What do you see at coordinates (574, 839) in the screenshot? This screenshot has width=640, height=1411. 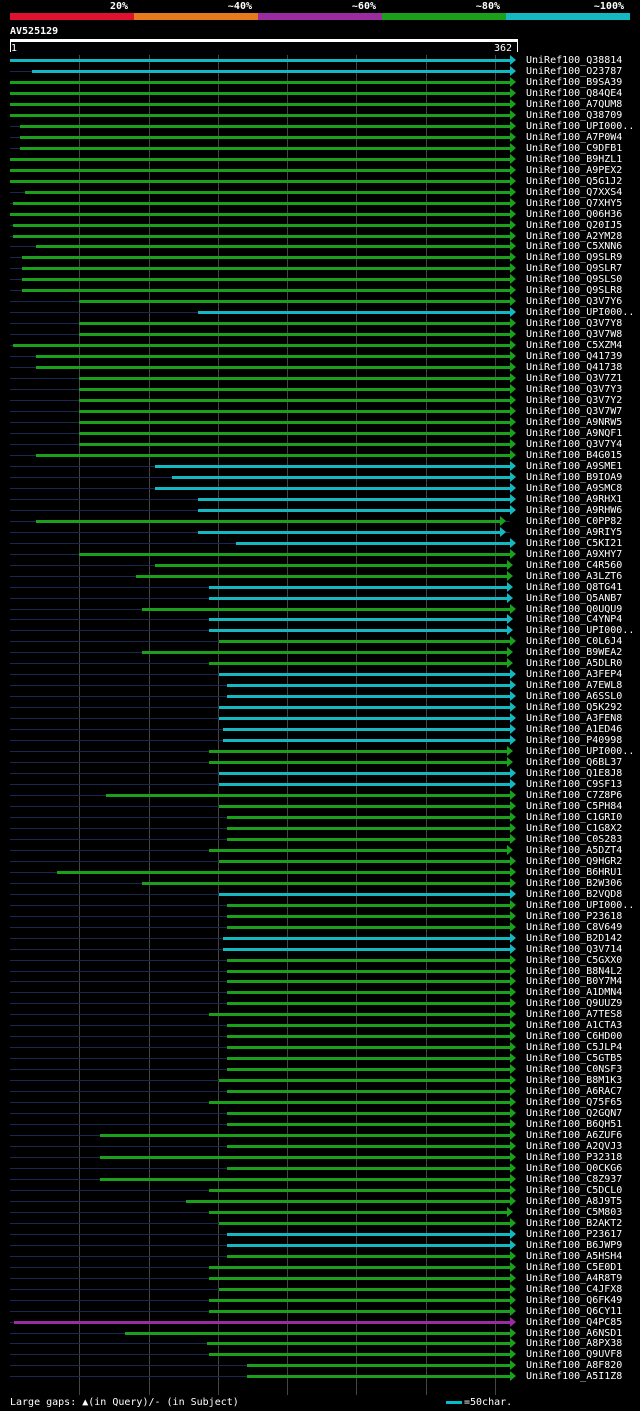 I see `hit-label: UniRef100_C0S283` at bounding box center [574, 839].